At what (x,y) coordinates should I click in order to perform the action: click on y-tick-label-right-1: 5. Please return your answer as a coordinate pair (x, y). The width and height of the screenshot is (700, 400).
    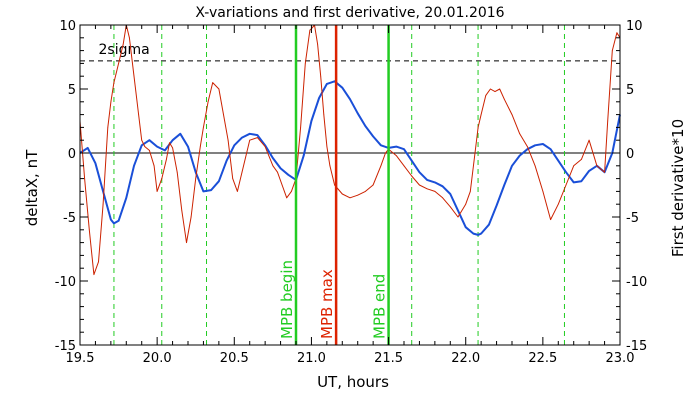
    Looking at the image, I should click on (630, 90).